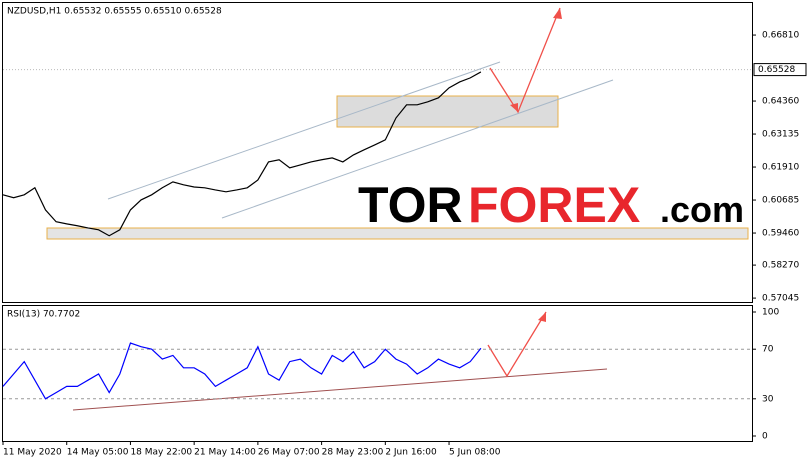  I want to click on y-tick-label: 0.61910, so click(780, 168).